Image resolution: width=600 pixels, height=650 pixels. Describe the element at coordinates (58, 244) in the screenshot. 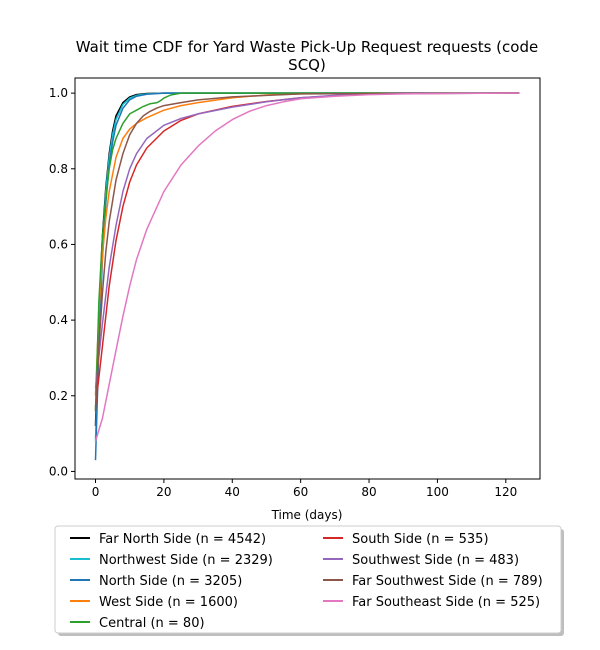

I see `y-tick-label: 0.6` at that location.